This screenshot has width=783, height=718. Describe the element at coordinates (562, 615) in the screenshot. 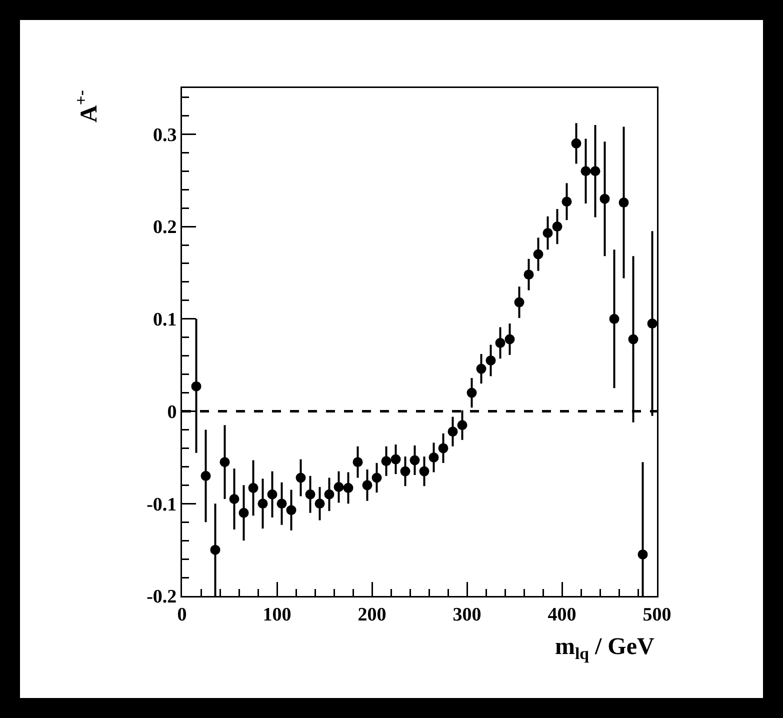

I see `x-tick-label: 400` at that location.